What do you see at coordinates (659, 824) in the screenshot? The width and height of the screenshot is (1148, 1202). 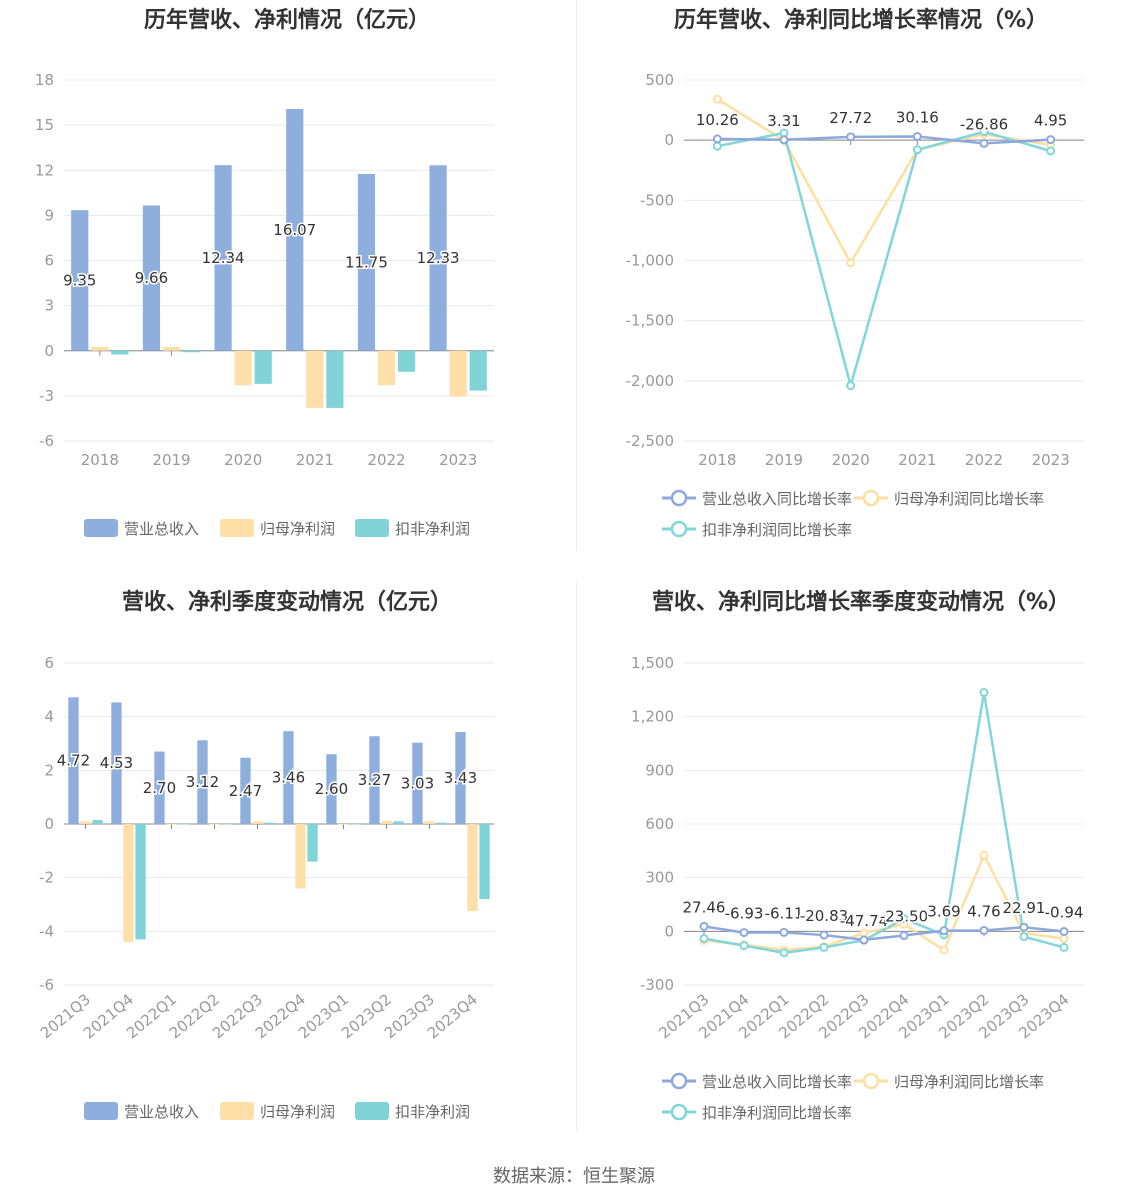 I see `y-tick-label: 600` at bounding box center [659, 824].